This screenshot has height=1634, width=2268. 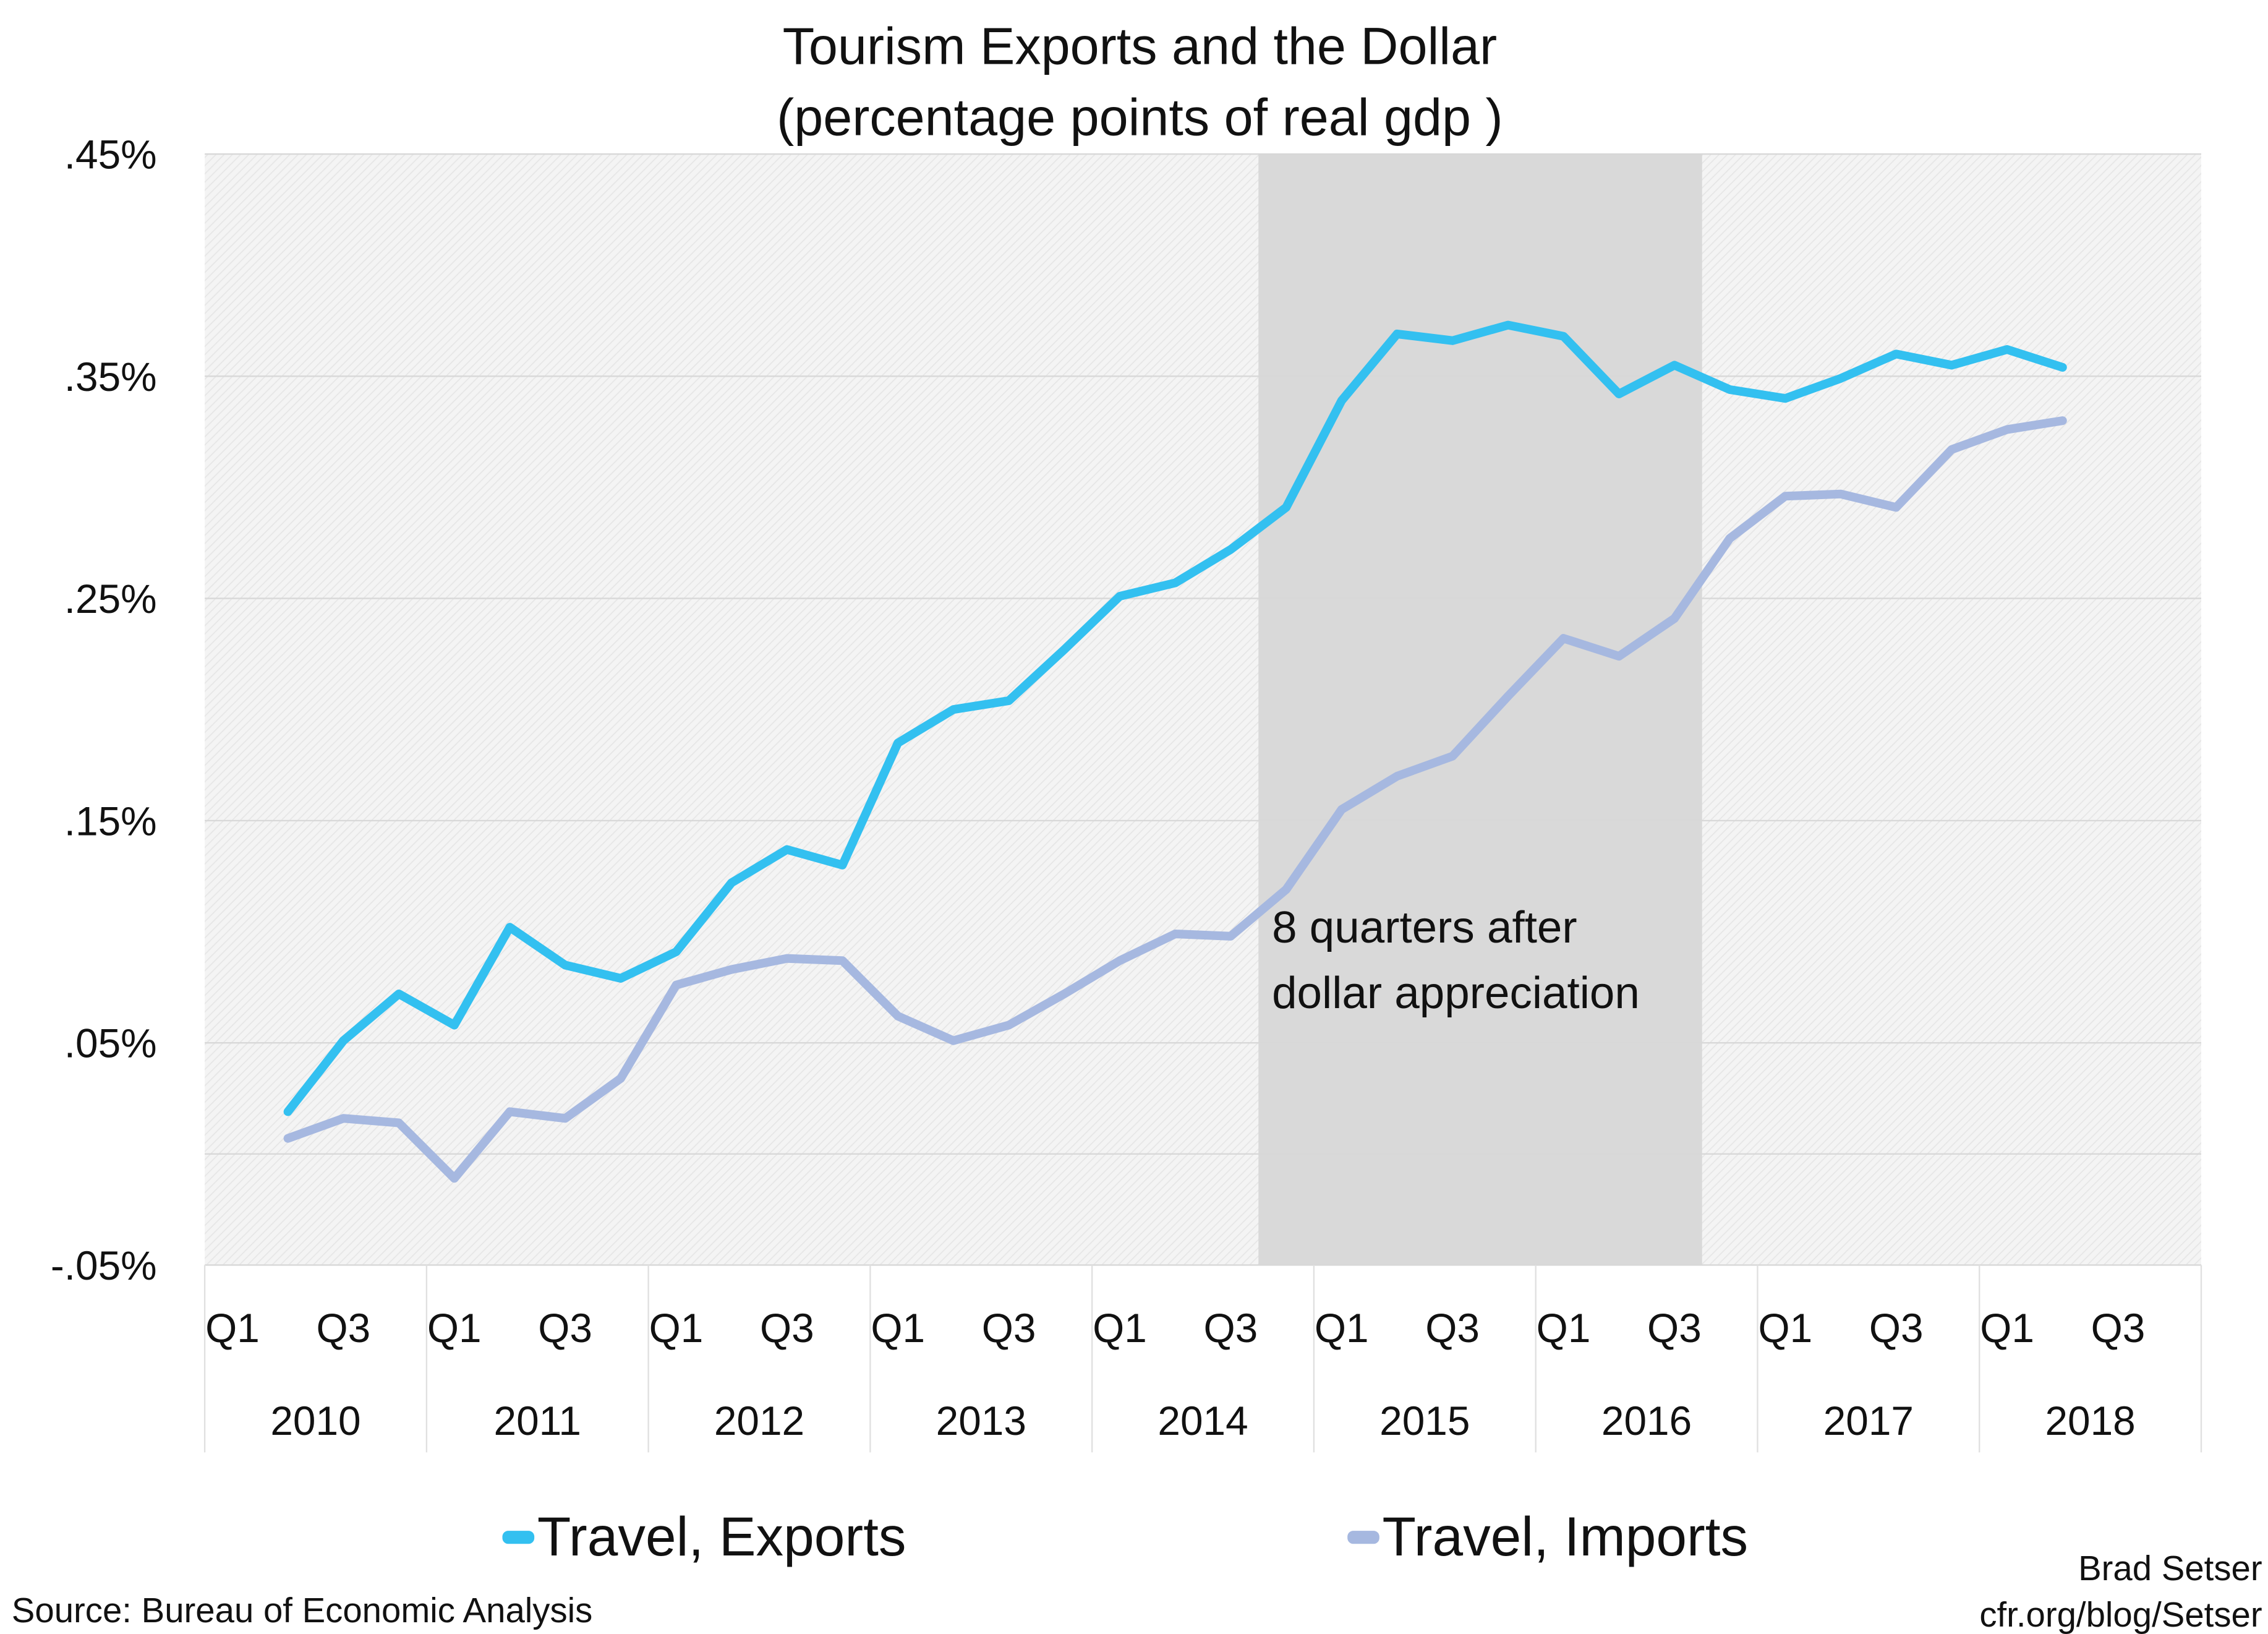 I want to click on x-year-label: 2018, so click(x=2090, y=1421).